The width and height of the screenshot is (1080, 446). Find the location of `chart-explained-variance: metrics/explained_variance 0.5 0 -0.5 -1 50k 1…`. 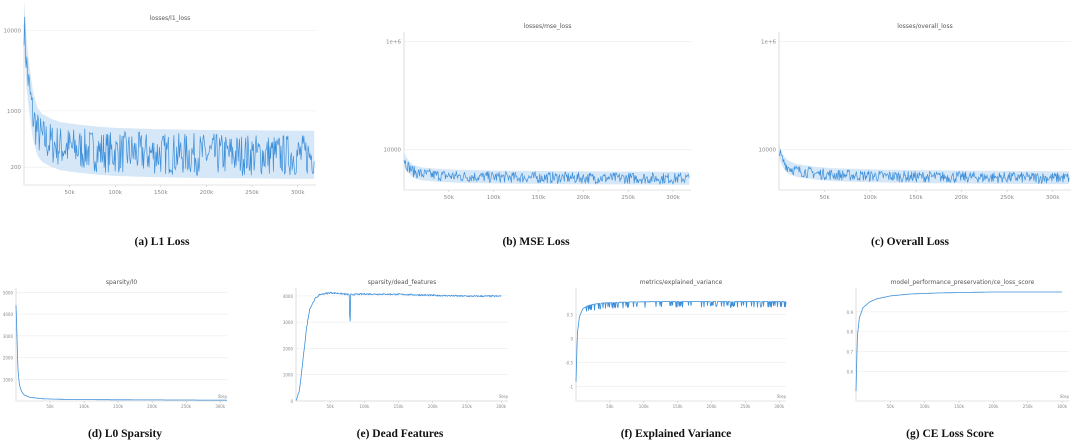

chart-explained-variance: metrics/explained_variance 0.5 0 -0.5 -1 50k 1… is located at coordinates (673, 345).